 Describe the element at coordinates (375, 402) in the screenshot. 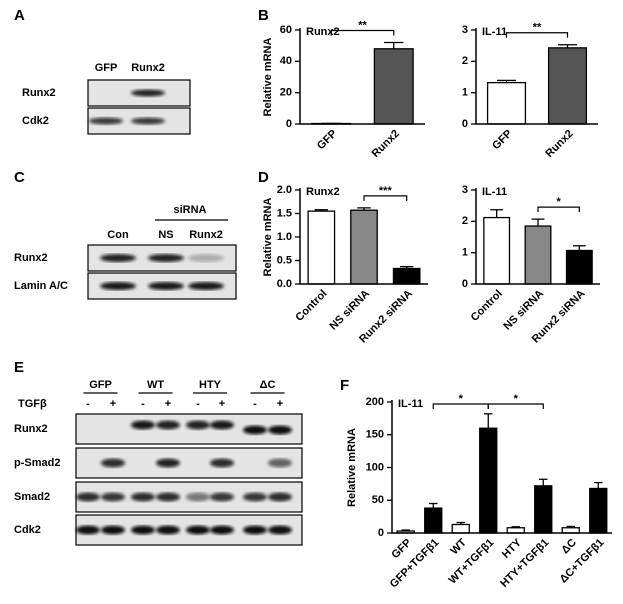

I see `y-tick-label: 200` at that location.